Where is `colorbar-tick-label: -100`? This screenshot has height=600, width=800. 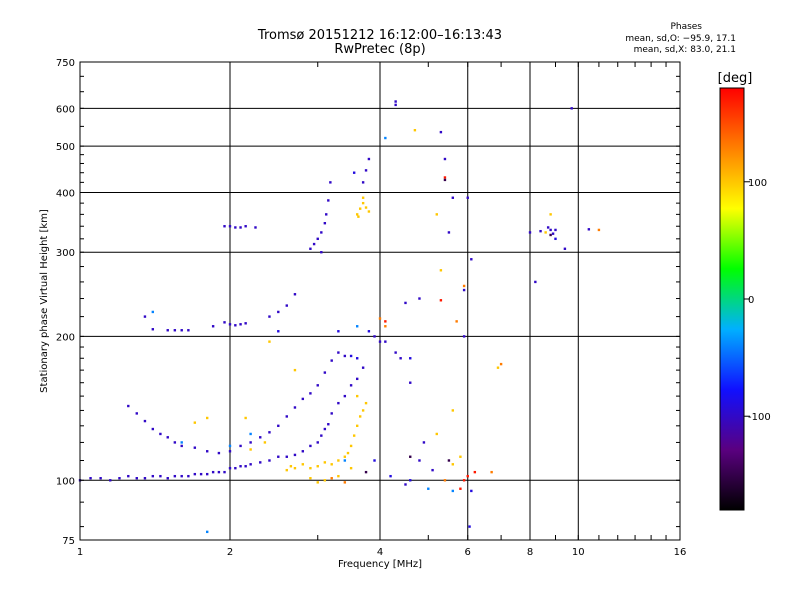 colorbar-tick-label: -100 is located at coordinates (759, 417).